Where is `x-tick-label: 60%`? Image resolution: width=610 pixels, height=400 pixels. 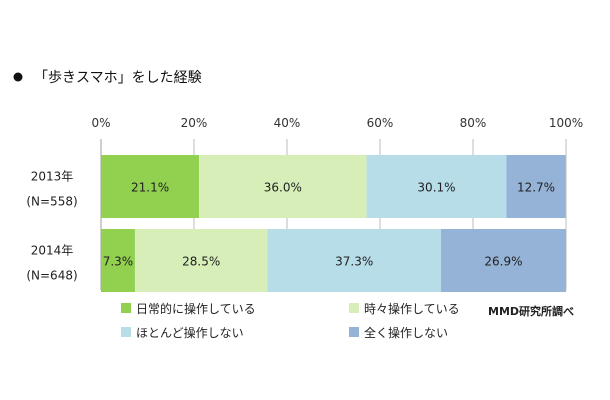
x-tick-label: 60% is located at coordinates (380, 123).